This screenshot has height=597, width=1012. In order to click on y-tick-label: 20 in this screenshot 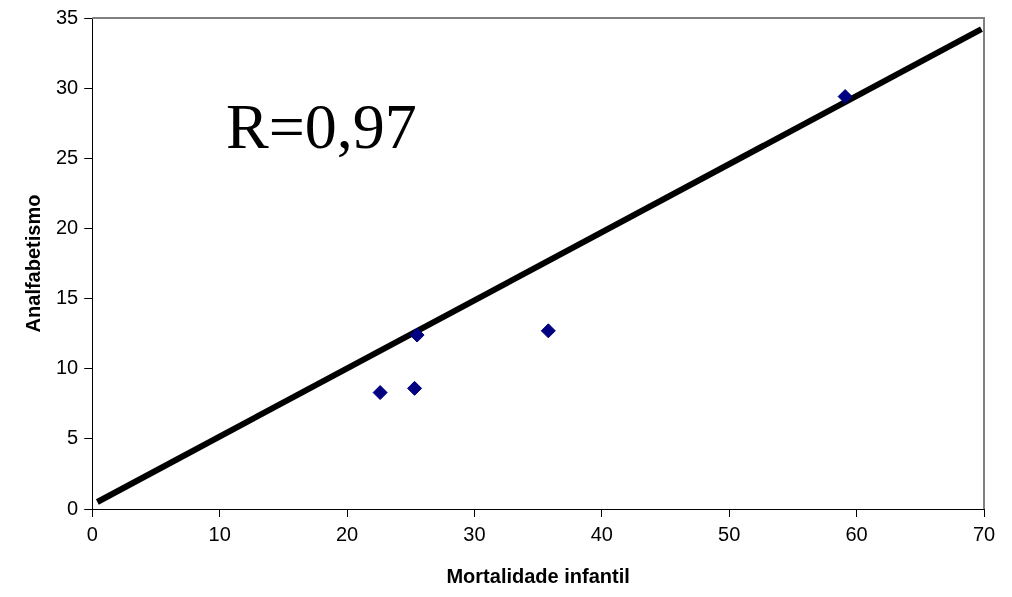, I will do `click(67, 226)`.